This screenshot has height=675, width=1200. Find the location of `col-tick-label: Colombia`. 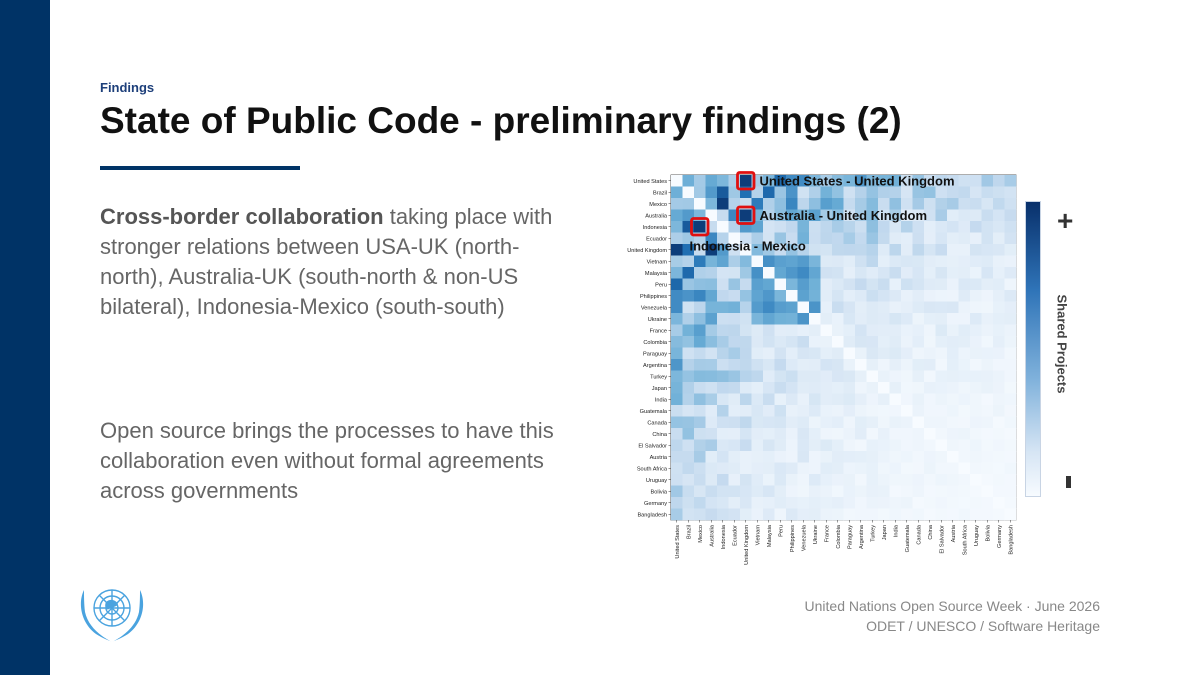

col-tick-label: Colombia is located at coordinates (839, 536).